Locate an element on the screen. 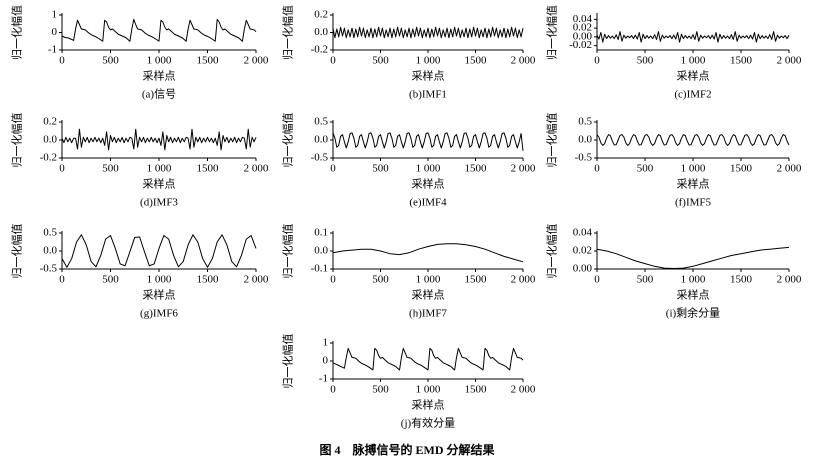 Image resolution: width=814 pixels, height=465 pixels. panel-caption: (j)有效分量 is located at coordinates (428, 423).